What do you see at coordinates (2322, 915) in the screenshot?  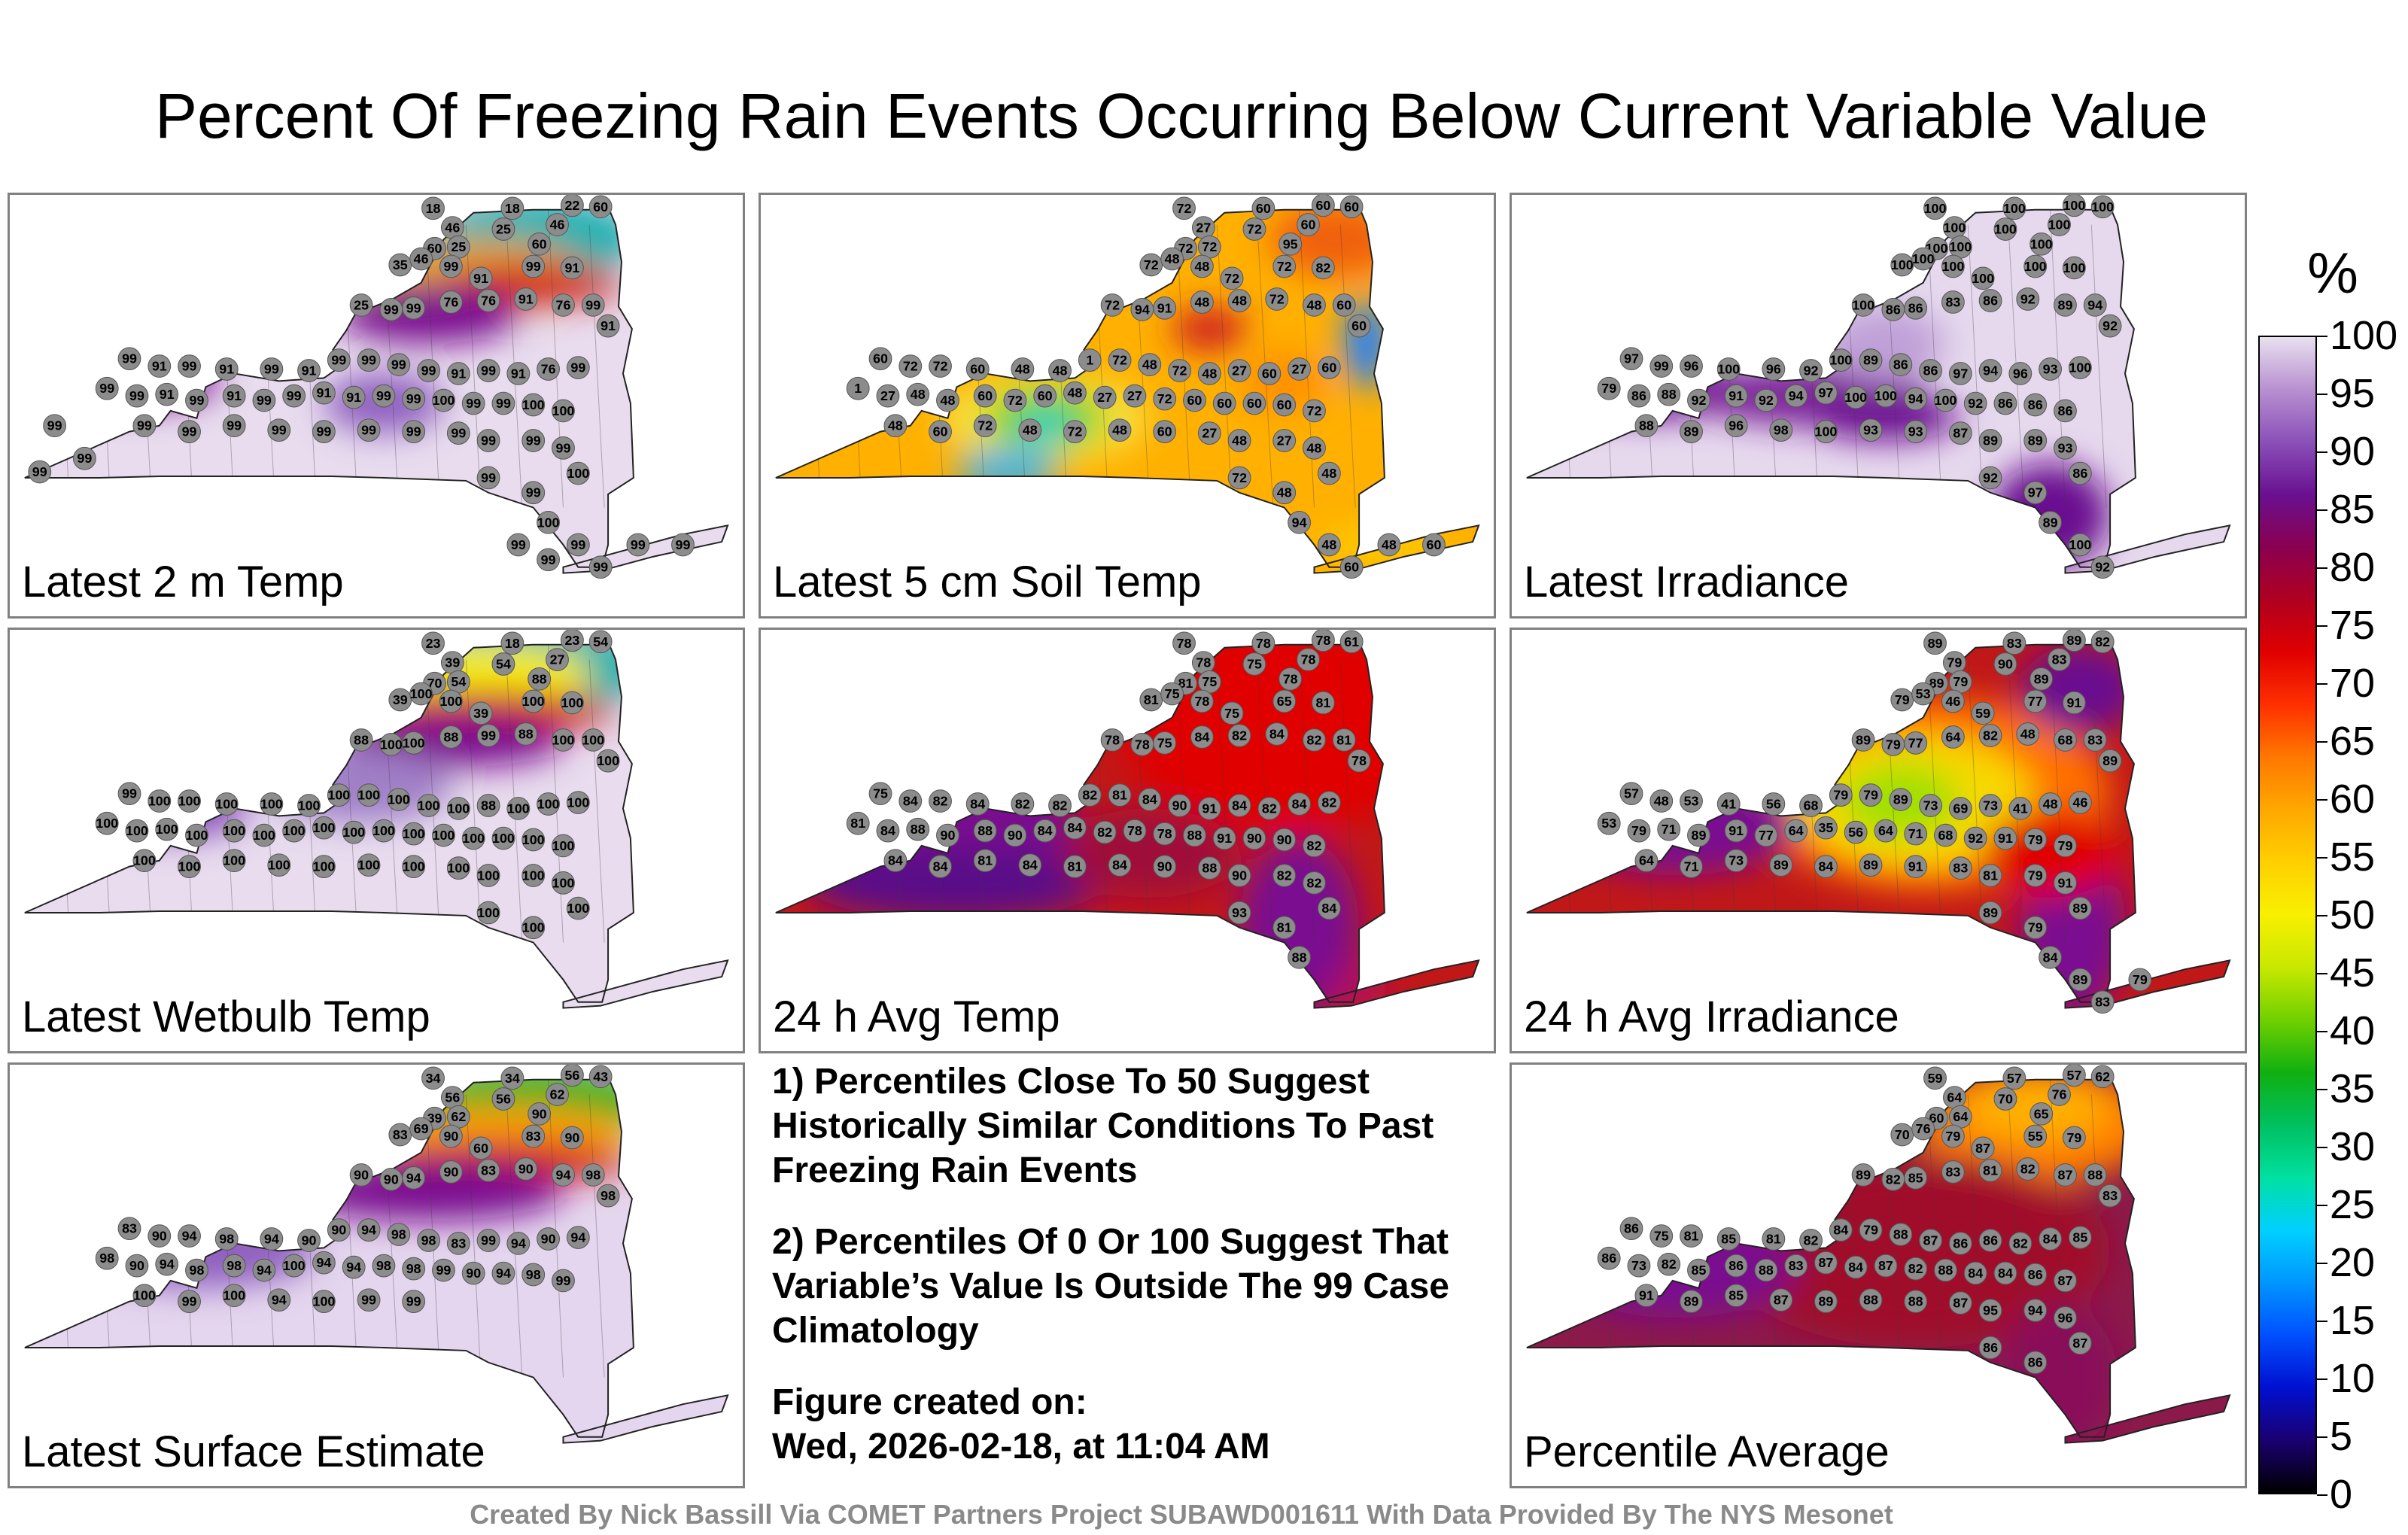 I see `colorbar-tick-mark` at bounding box center [2322, 915].